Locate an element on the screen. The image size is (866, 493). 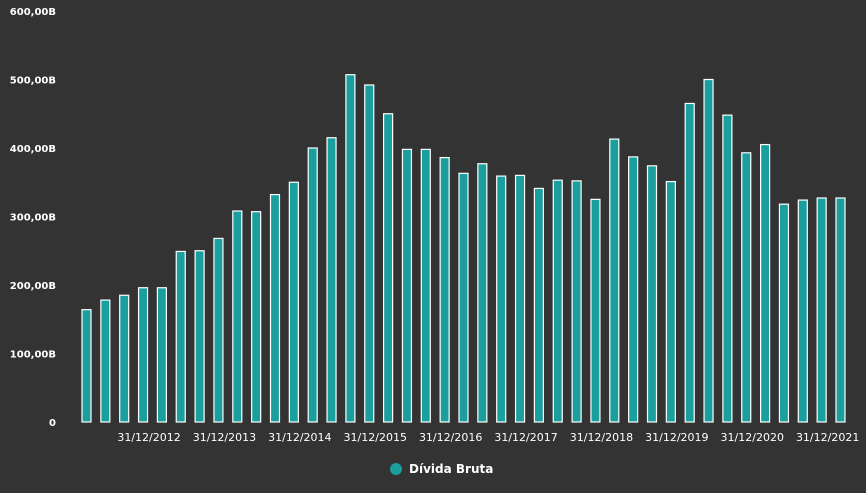
y-tick-label: 0 is located at coordinates (52, 423).